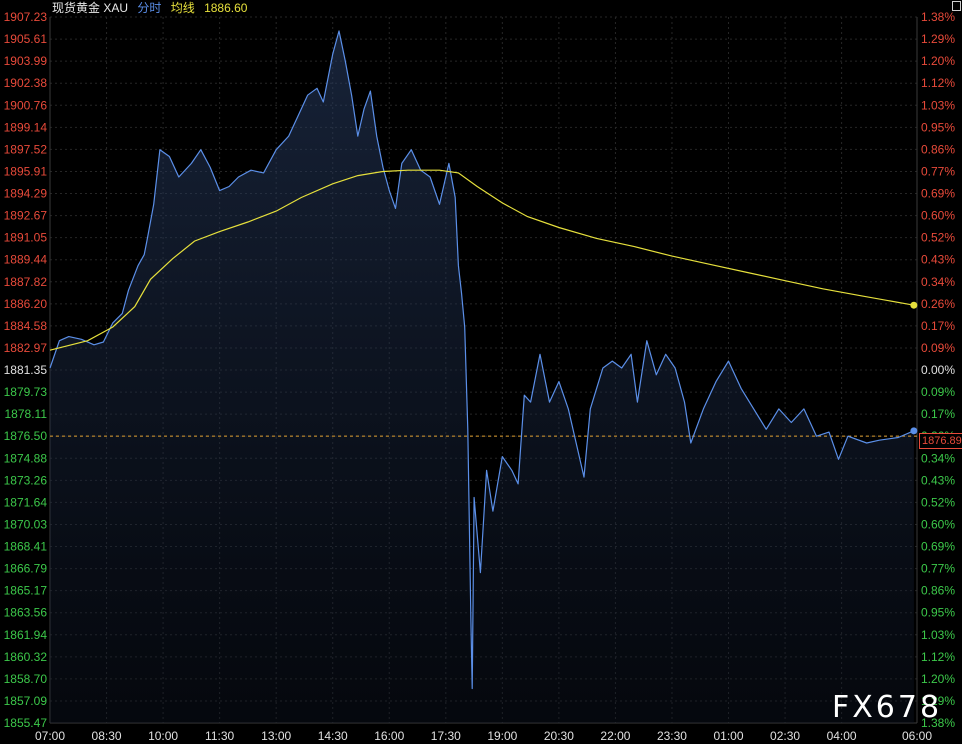  Describe the element at coordinates (672, 736) in the screenshot. I see `x-tick-label: 23:30` at that location.